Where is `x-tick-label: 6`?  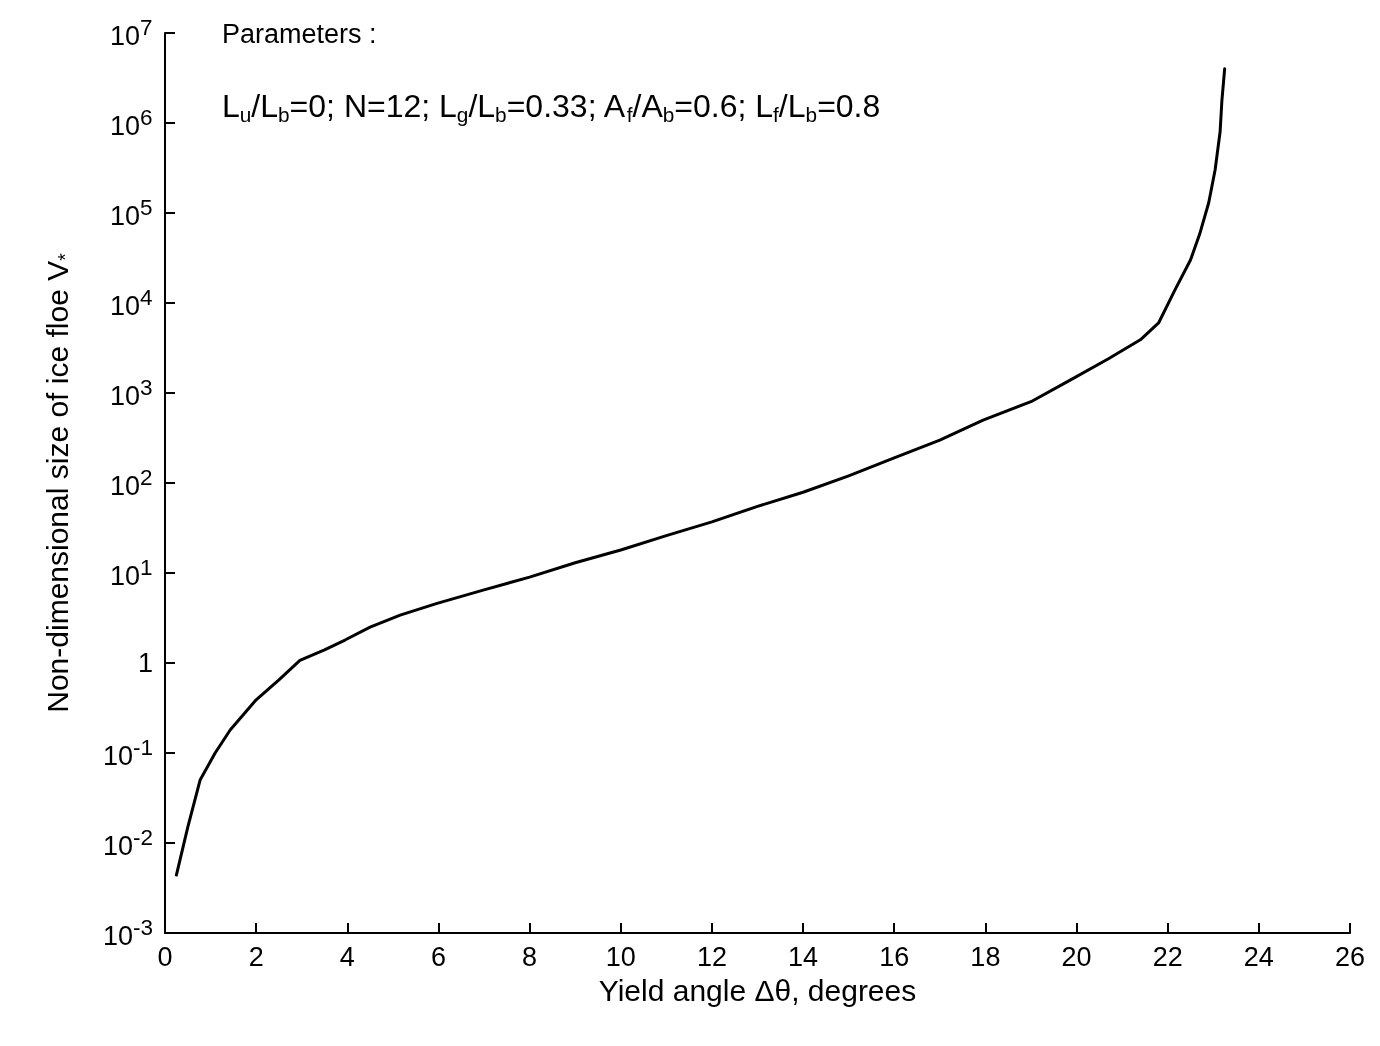
x-tick-label: 6 is located at coordinates (438, 956).